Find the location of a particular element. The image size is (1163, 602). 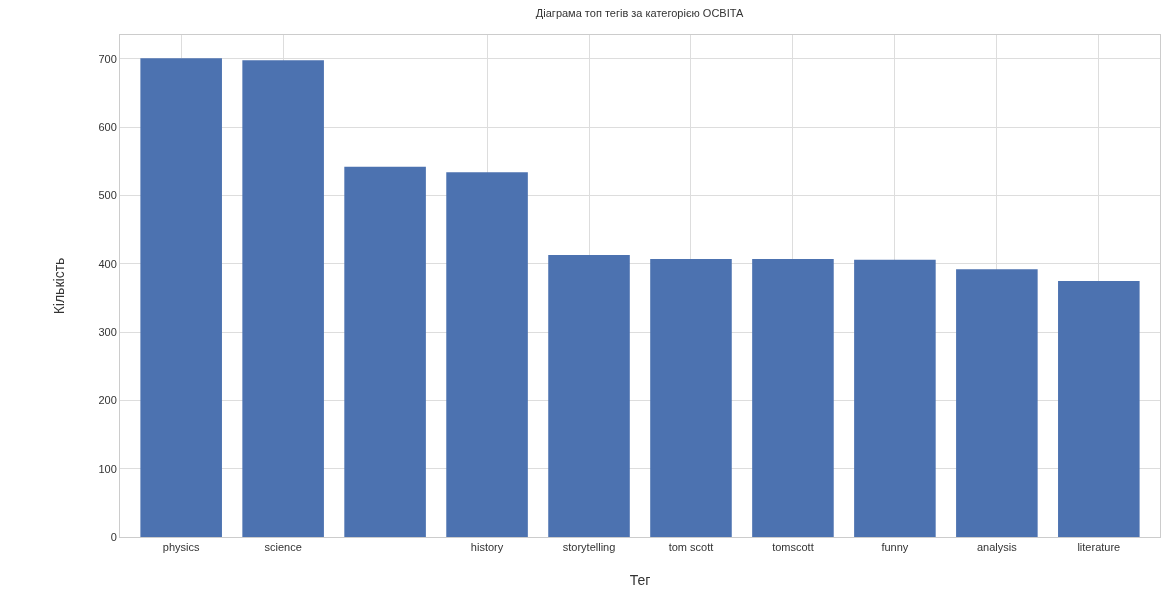

chart-title: Діаграма топ тегів за категорією ОСВІТА is located at coordinates (640, 12).